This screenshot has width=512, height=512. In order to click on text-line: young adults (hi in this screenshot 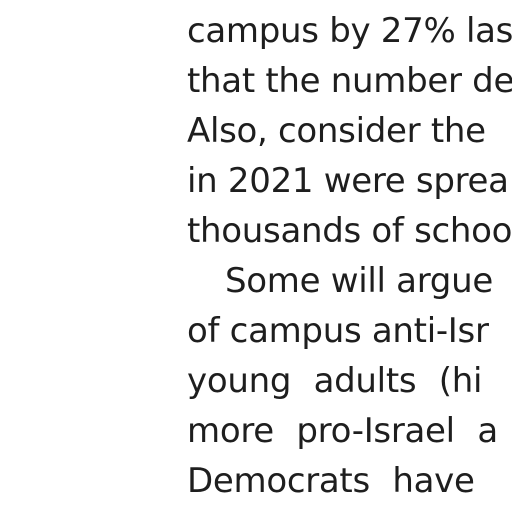, I will do `click(335, 381)`.